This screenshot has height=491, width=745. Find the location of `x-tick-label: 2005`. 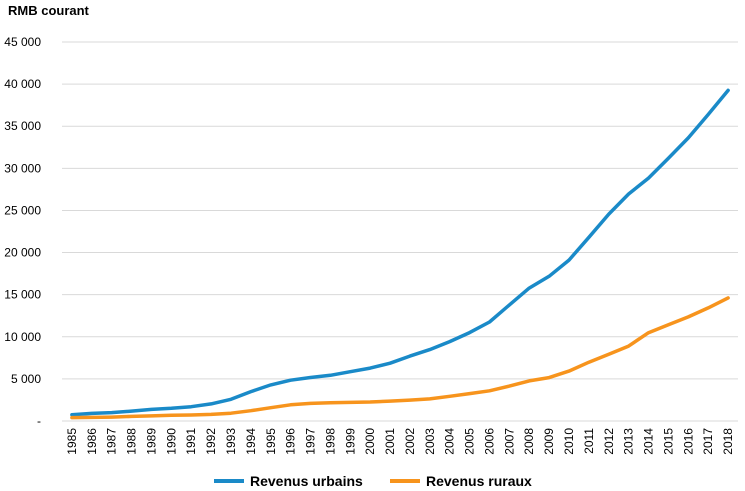

x-tick-label: 2005 is located at coordinates (470, 441).